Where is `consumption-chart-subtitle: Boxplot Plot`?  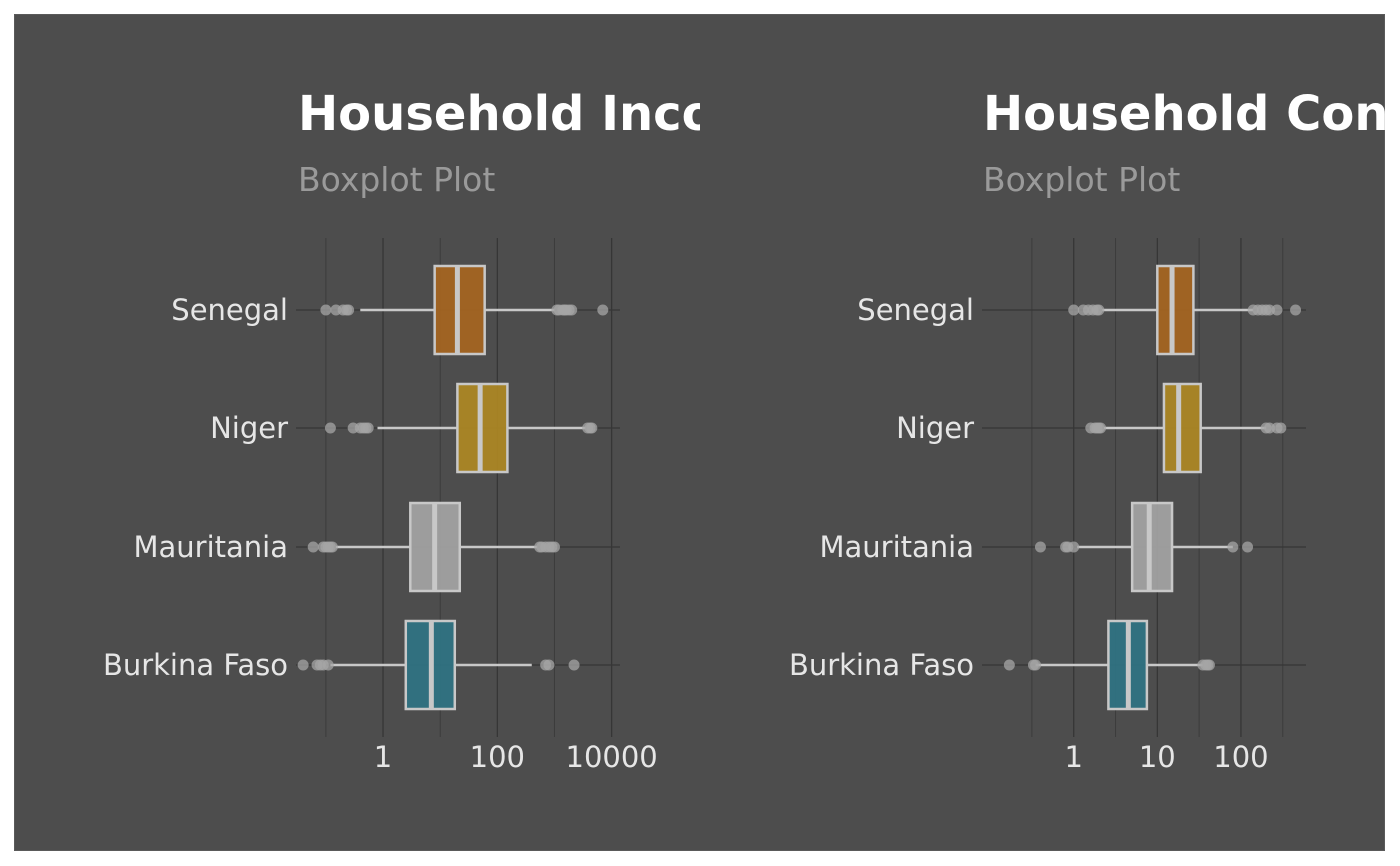 consumption-chart-subtitle: Boxplot Plot is located at coordinates (1081, 179).